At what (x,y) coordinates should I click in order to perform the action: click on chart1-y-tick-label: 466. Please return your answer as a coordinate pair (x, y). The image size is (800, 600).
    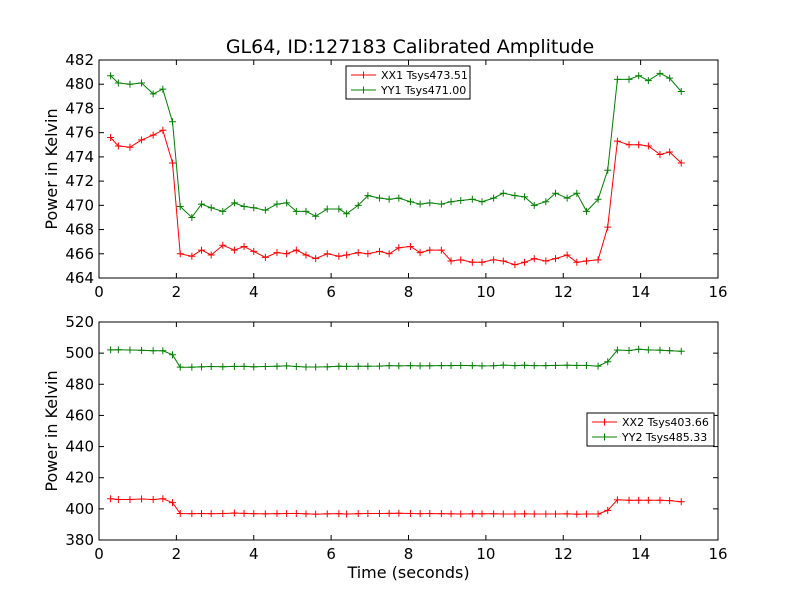
    Looking at the image, I should click on (79, 254).